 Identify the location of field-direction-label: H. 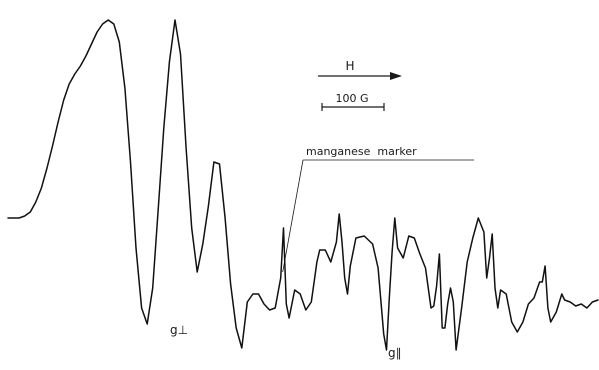
(349, 66).